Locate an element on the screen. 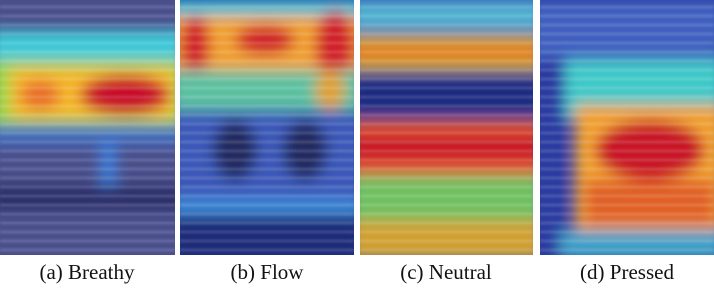 The height and width of the screenshot is (296, 714). caption: (c) Neutral is located at coordinates (446, 272).